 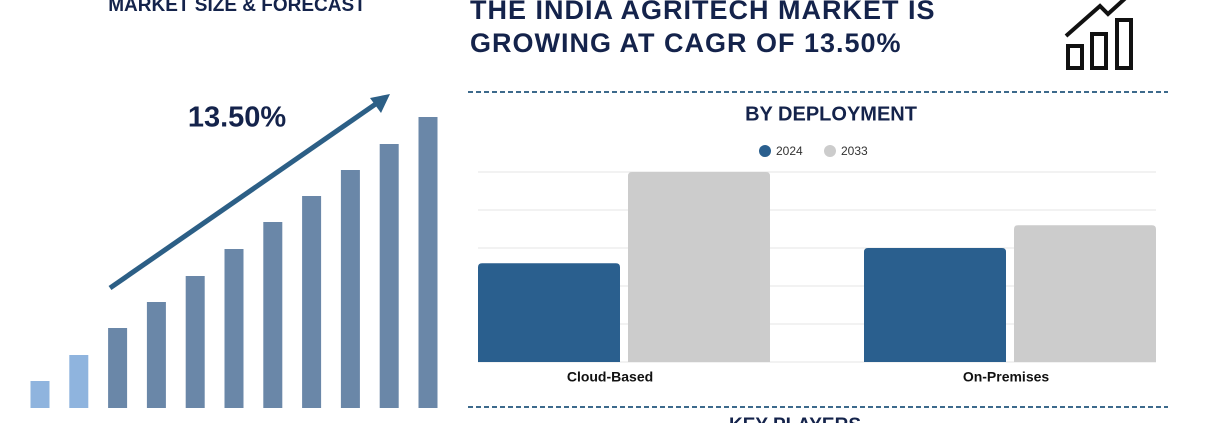 I want to click on headline: GROWING AT CAGR OF 13.50%, so click(x=686, y=43).